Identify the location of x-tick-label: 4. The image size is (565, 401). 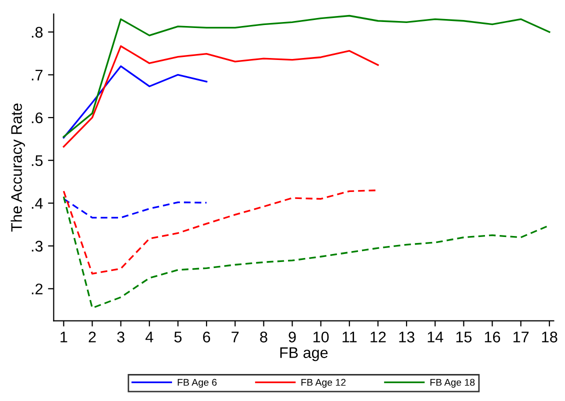
(149, 337).